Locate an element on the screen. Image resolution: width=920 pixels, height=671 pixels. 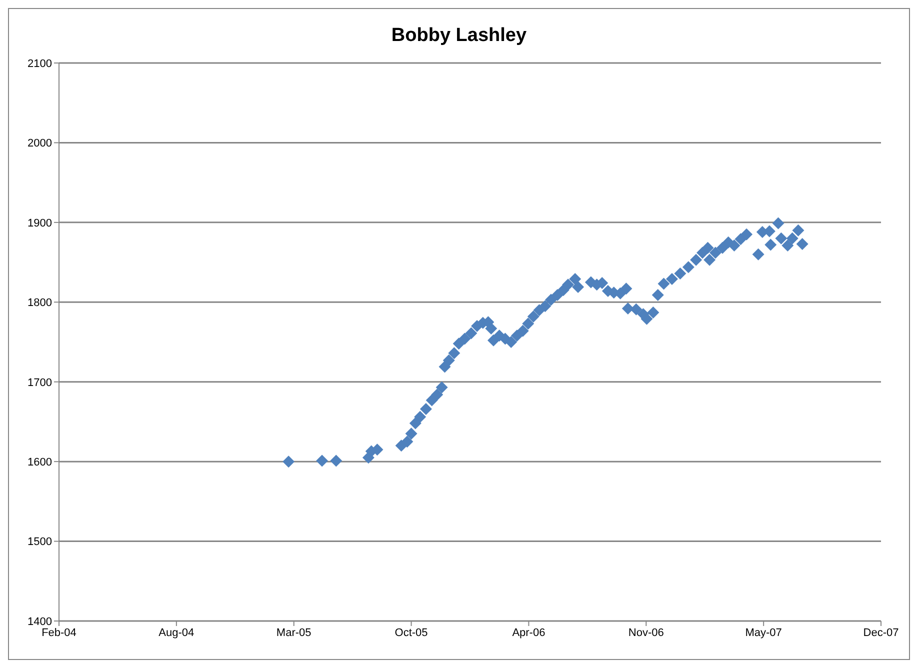
chart-title: Bobby Lashley is located at coordinates (459, 36).